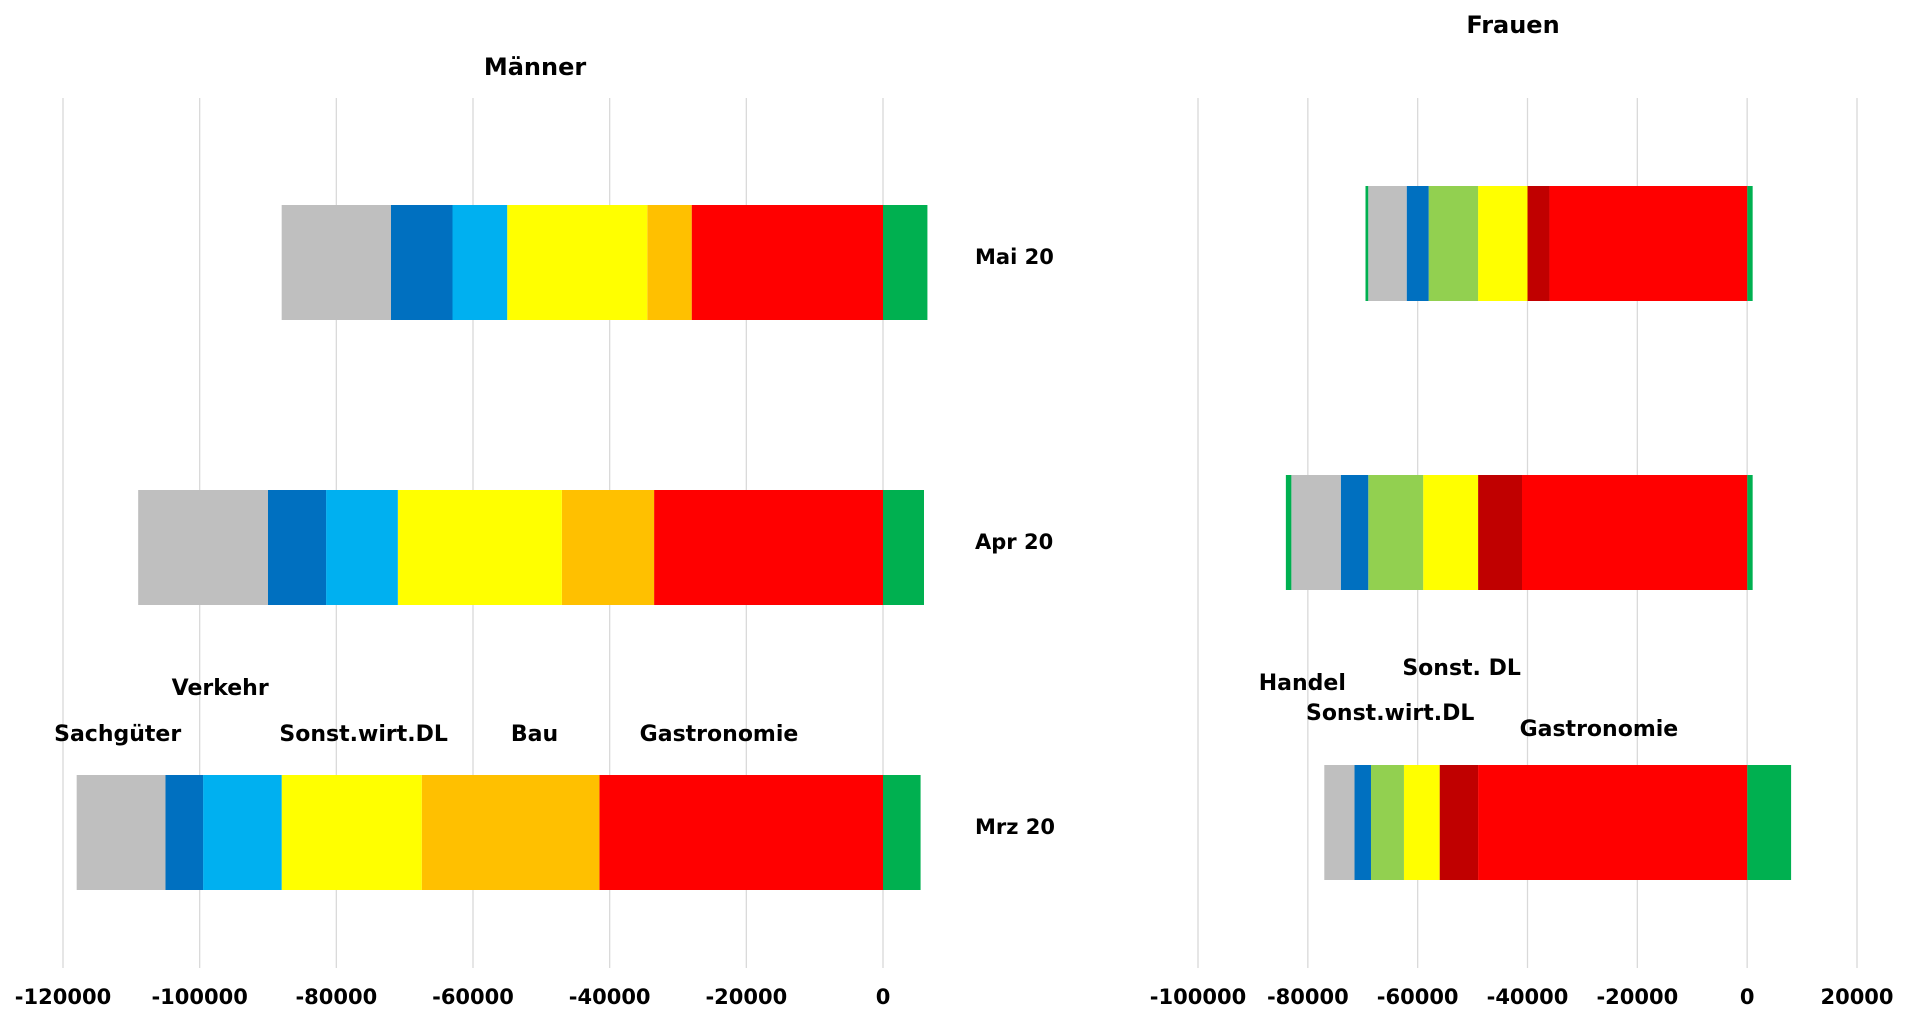 The image size is (1906, 1020). I want to click on maenner-annotation-label: Sachgüter, so click(117, 734).